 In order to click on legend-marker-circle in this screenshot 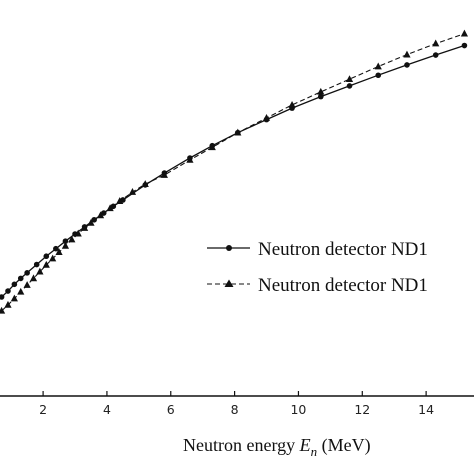, I will do `click(229, 248)`.